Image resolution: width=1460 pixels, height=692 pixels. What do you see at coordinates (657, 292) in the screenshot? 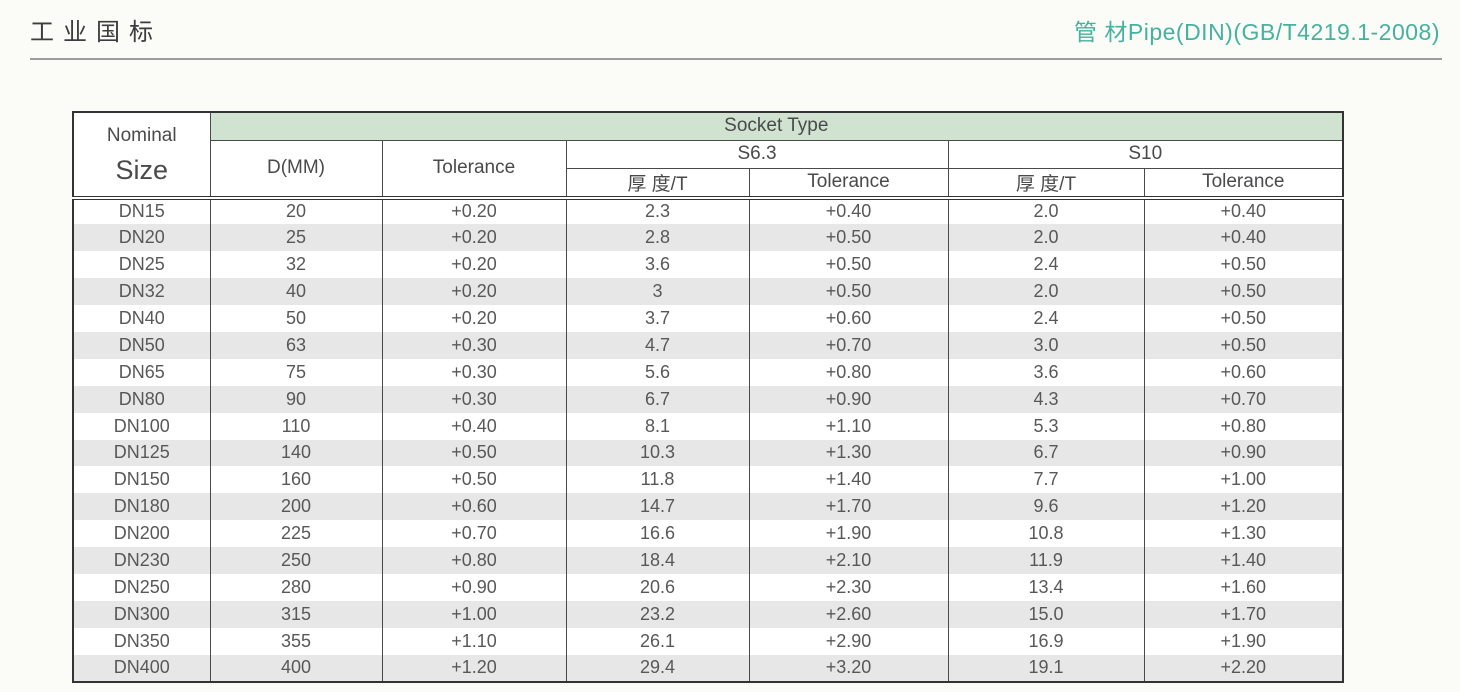
I see `table-cell: 3` at bounding box center [657, 292].